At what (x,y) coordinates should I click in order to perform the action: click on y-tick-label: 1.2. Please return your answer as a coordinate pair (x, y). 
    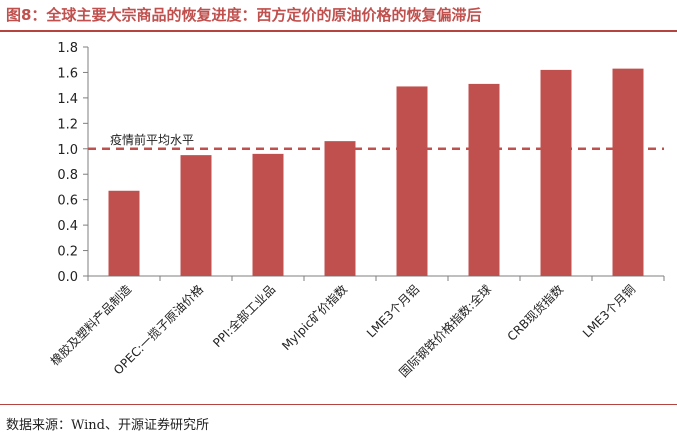
    Looking at the image, I should click on (67, 124).